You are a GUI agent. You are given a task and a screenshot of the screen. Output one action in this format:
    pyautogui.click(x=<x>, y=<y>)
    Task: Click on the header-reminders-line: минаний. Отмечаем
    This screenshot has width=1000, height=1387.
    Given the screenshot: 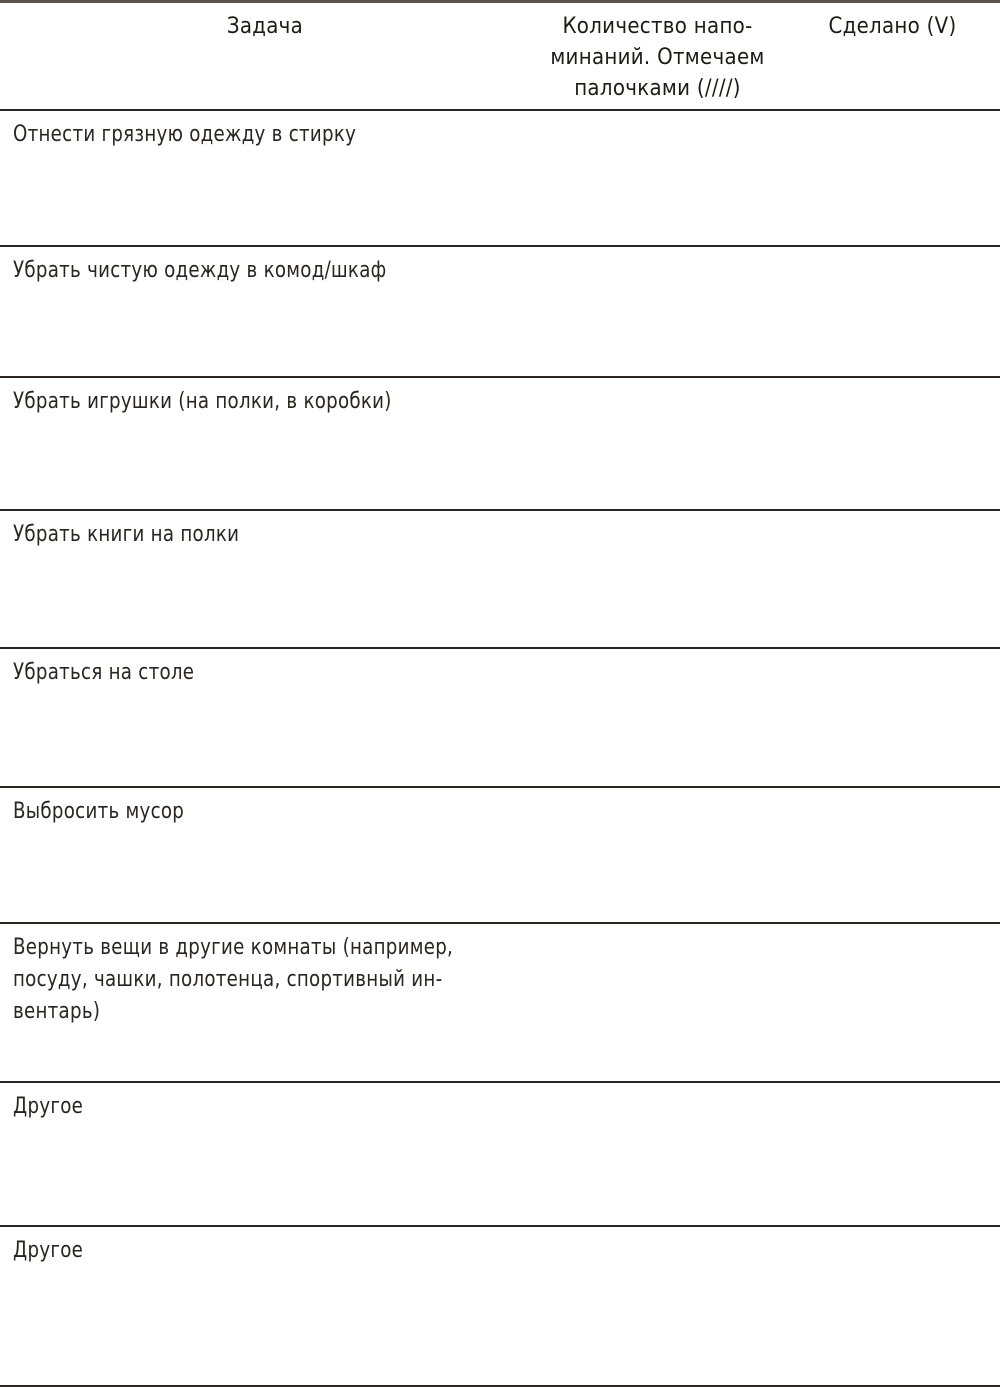 What is the action you would take?
    pyautogui.click(x=657, y=57)
    